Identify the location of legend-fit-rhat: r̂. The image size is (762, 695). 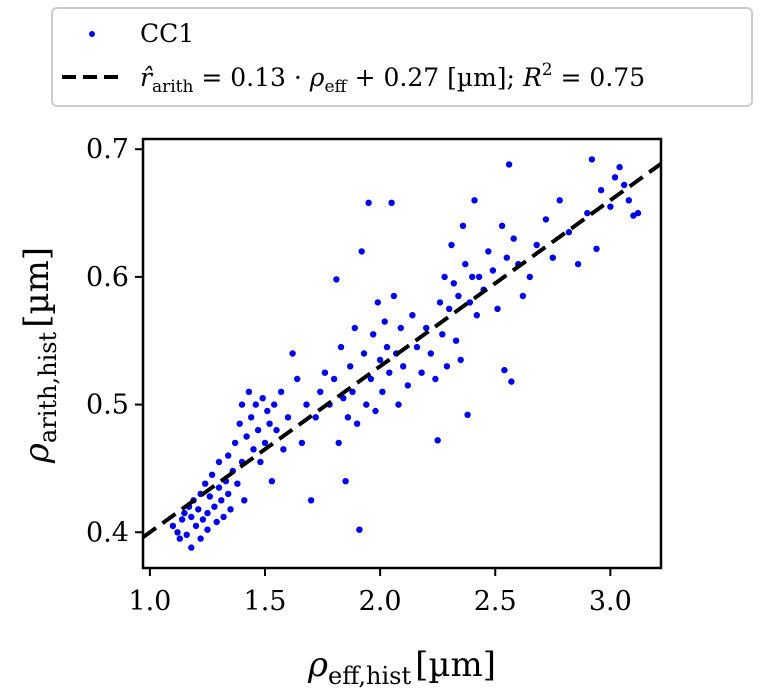
(147, 77).